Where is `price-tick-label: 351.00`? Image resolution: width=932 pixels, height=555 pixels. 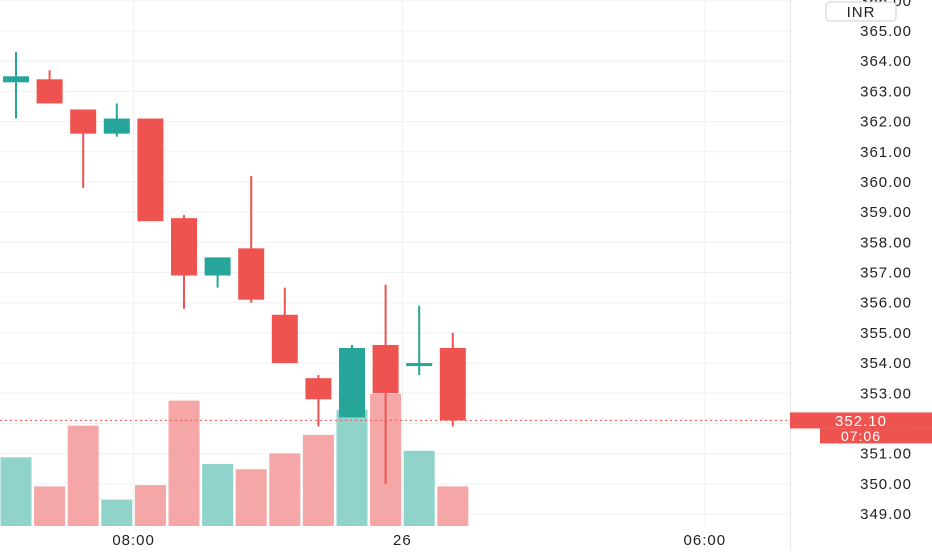
price-tick-label: 351.00 is located at coordinates (886, 454).